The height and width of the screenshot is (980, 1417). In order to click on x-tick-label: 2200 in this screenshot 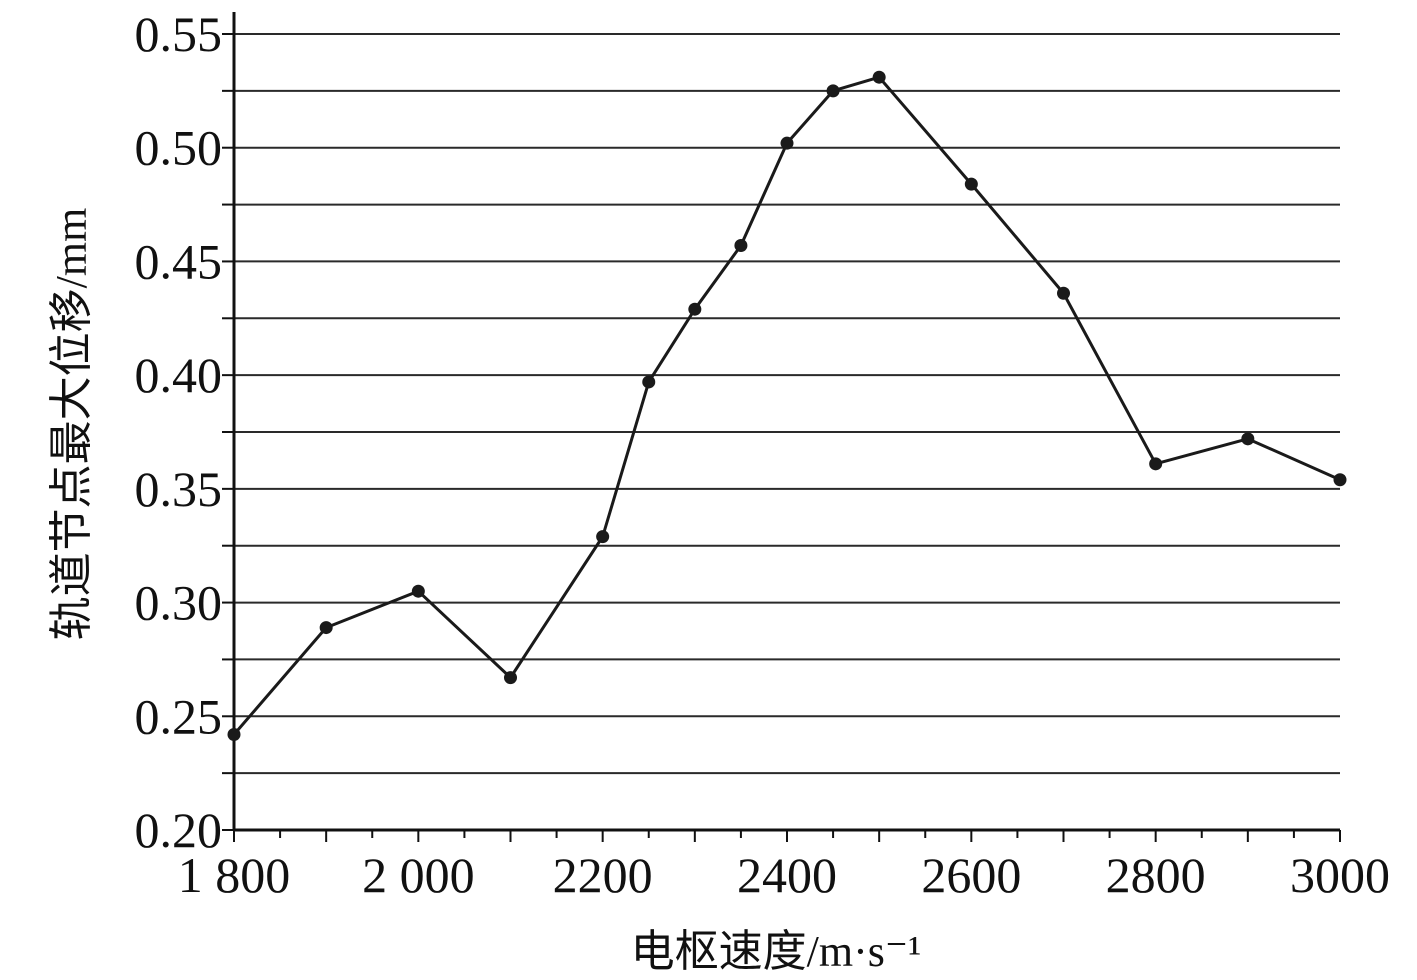, I will do `click(603, 875)`.